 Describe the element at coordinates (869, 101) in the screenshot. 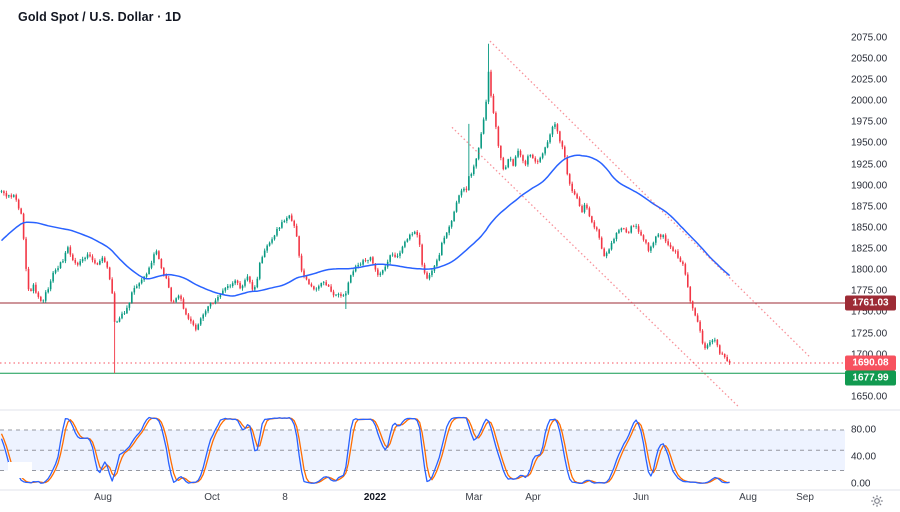

I see `price-tick-2000: 2000.00` at that location.